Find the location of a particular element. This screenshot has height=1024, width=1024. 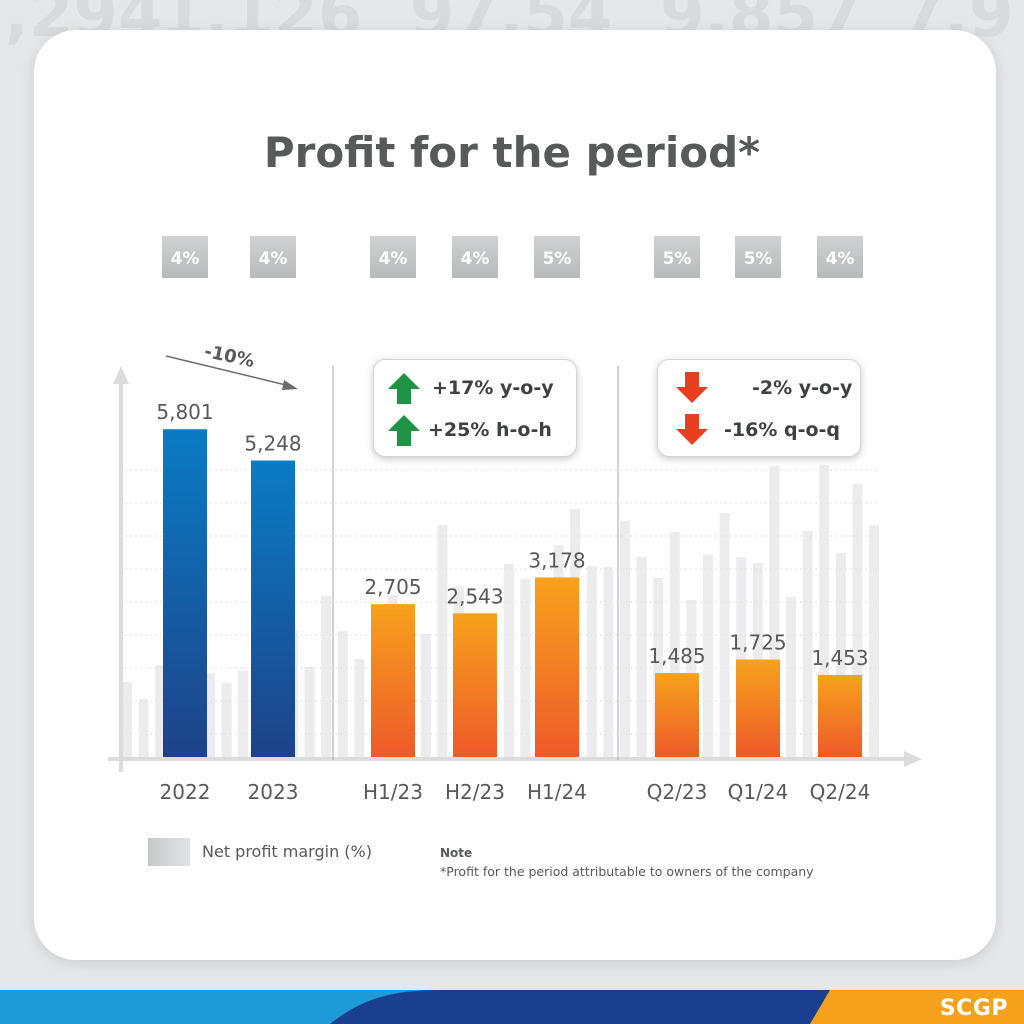

y-axis-arrow is located at coordinates (121, 375).